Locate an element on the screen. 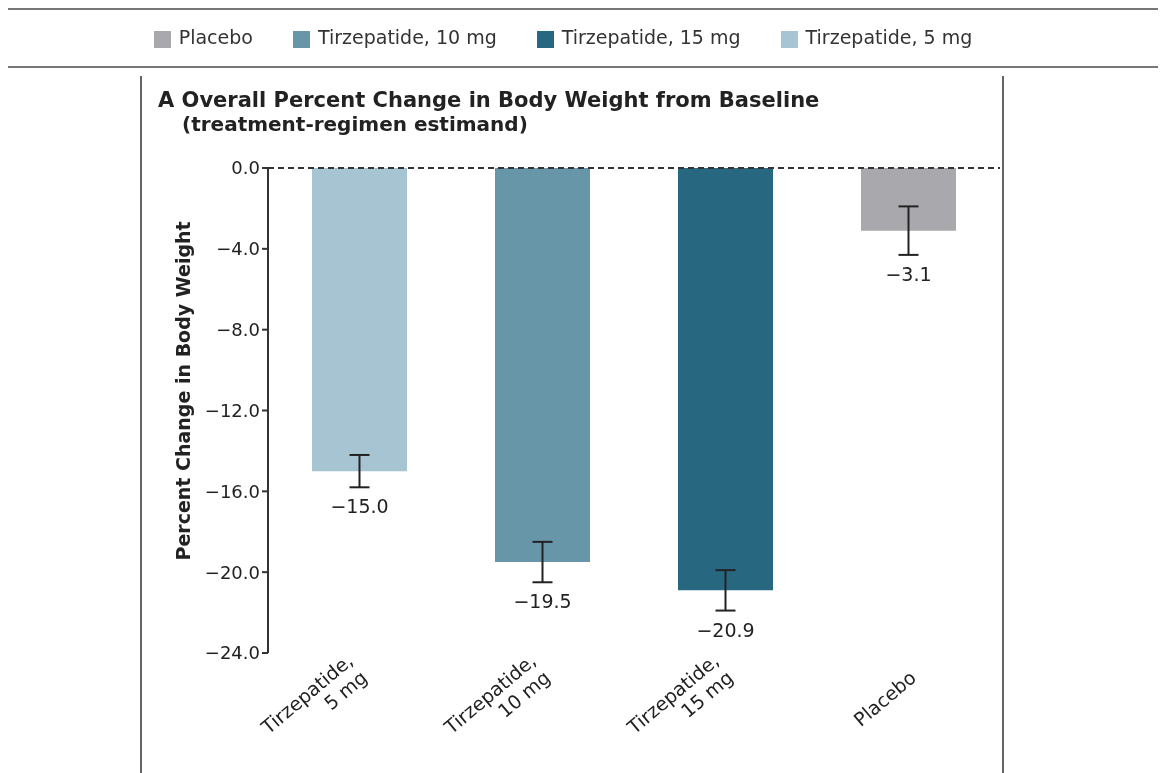  chart-title: A Overall Percent Change in Body Weight from Baseline is located at coordinates (489, 100).